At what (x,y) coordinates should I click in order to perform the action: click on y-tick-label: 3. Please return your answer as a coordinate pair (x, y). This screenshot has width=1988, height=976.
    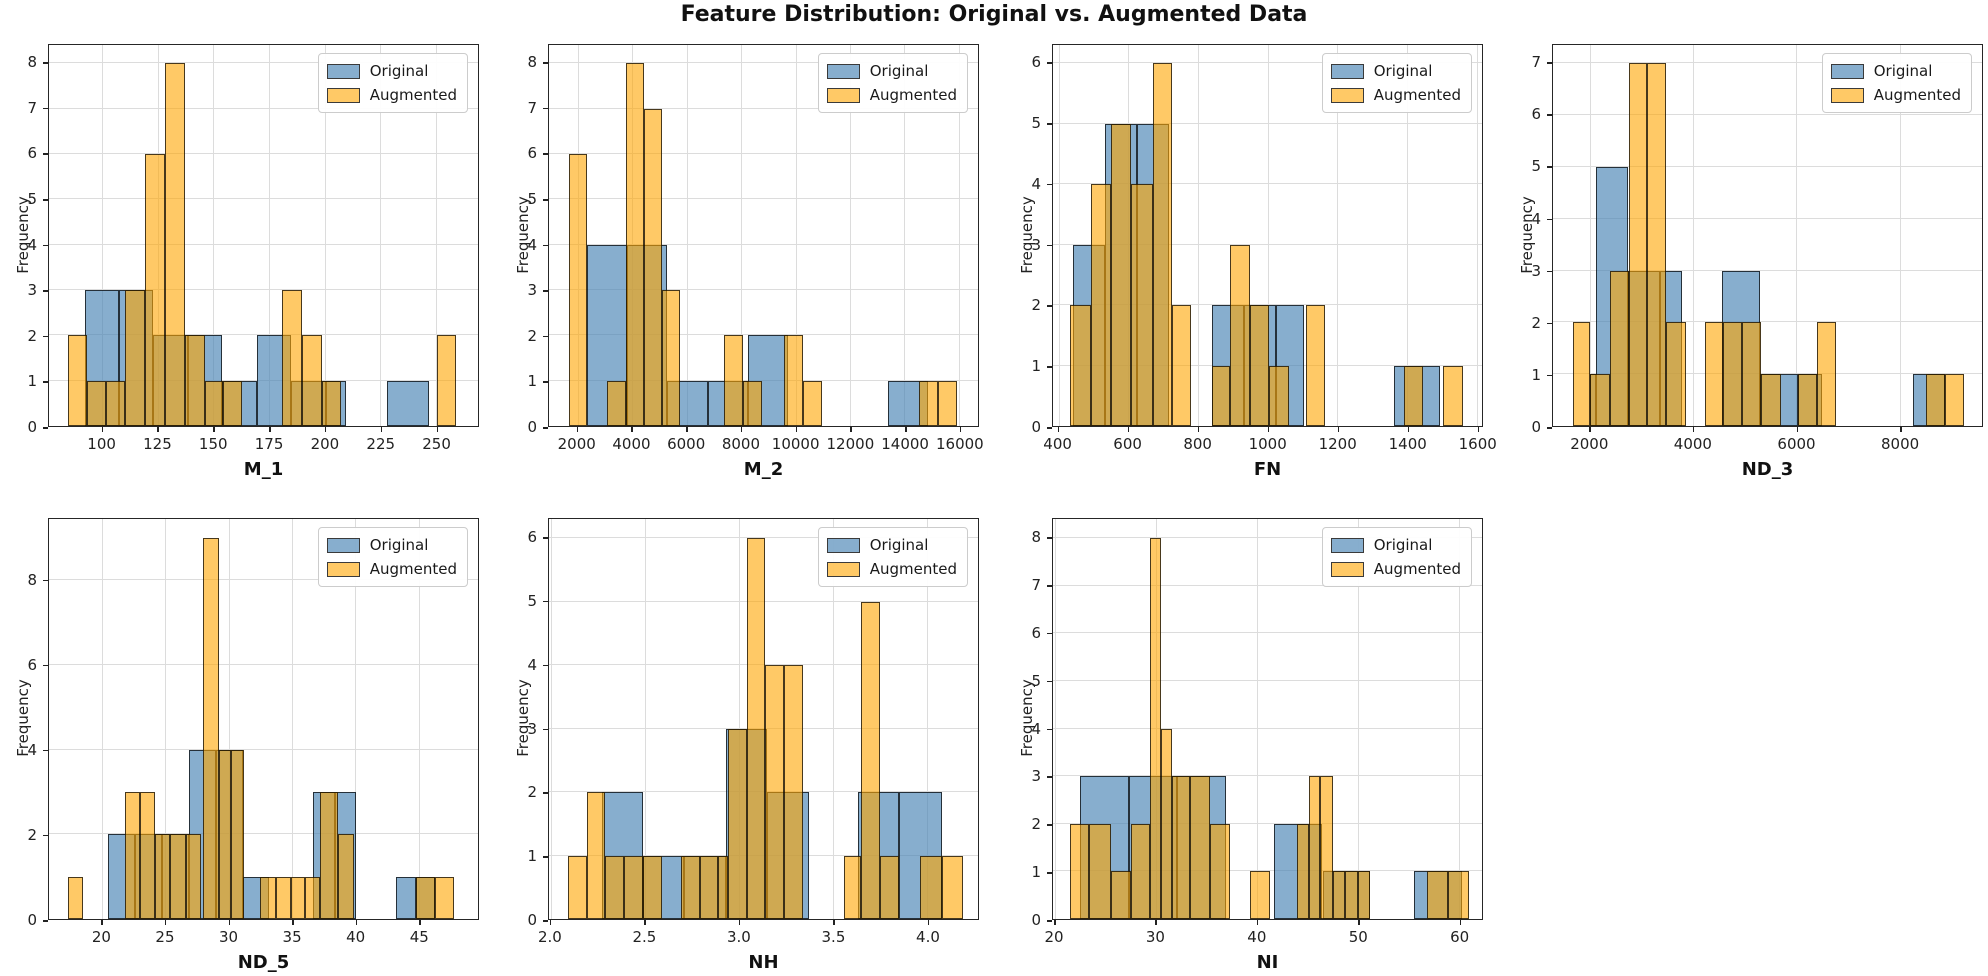
    Looking at the image, I should click on (532, 290).